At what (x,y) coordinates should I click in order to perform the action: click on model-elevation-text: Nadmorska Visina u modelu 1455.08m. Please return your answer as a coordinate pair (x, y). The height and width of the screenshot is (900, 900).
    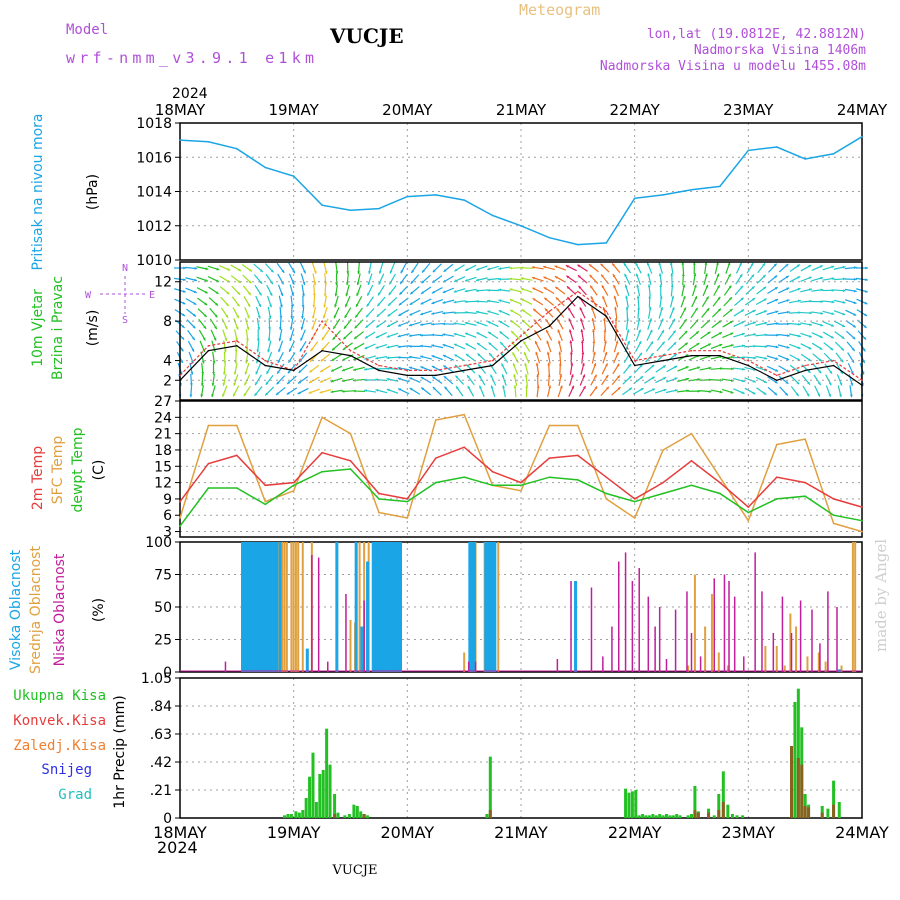
    Looking at the image, I should click on (733, 66).